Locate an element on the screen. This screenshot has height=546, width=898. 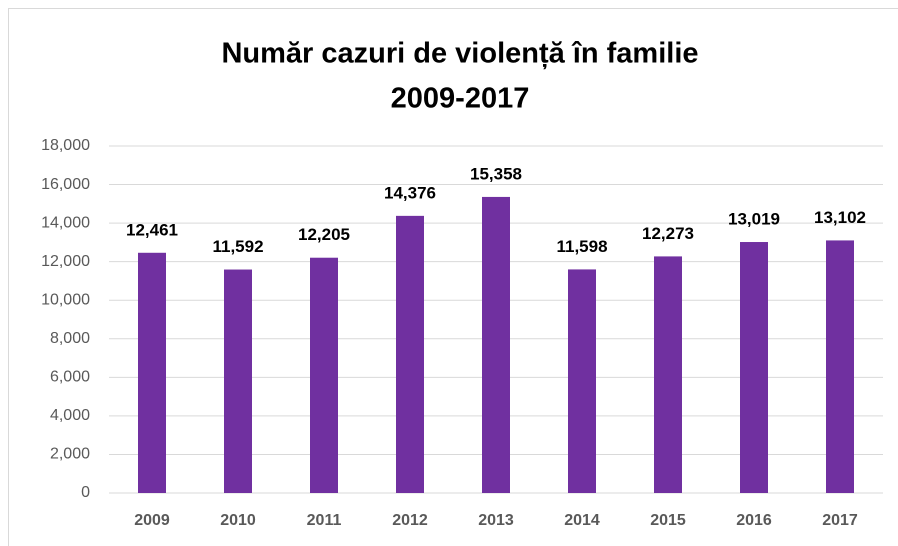
y-tick-label: 8,000 is located at coordinates (70, 338).